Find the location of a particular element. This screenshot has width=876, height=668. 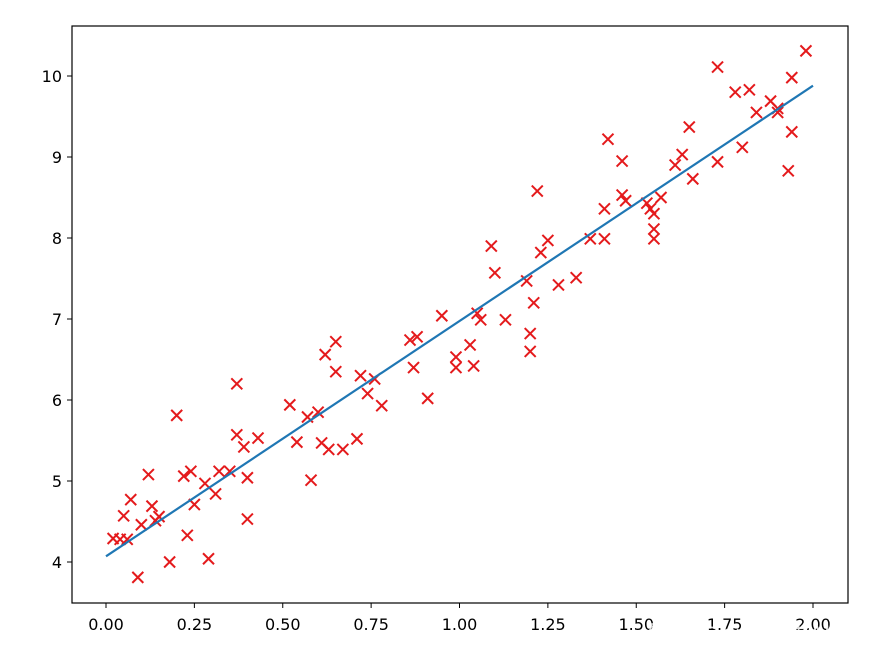

x-tick-label: 0.75 is located at coordinates (371, 624).